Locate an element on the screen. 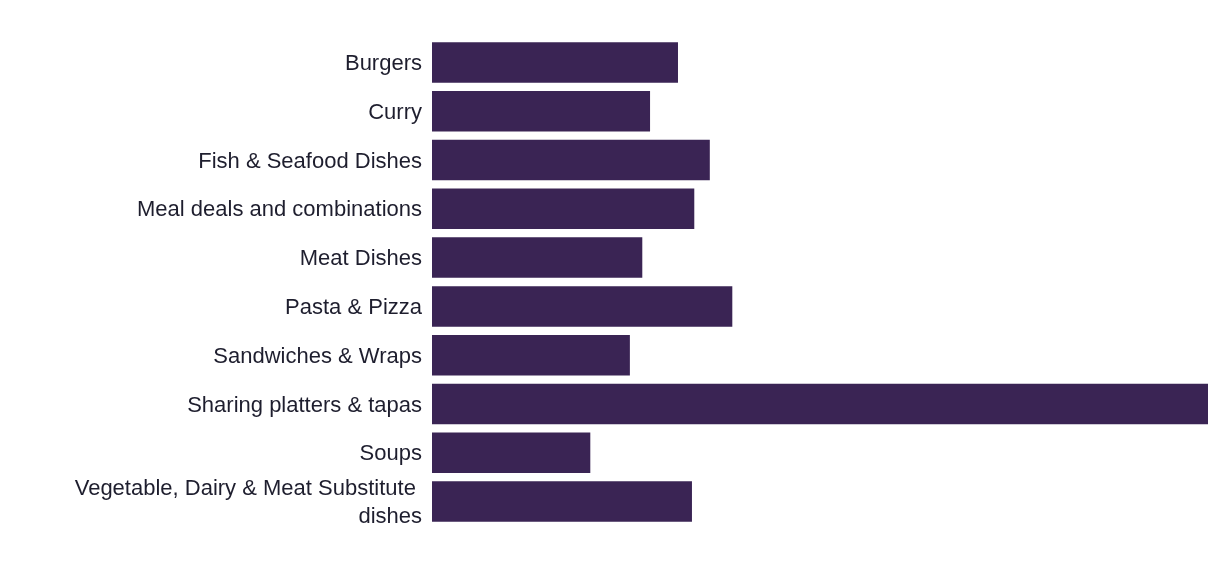 This screenshot has width=1220, height=574. y-tick-label: Curry is located at coordinates (395, 111).